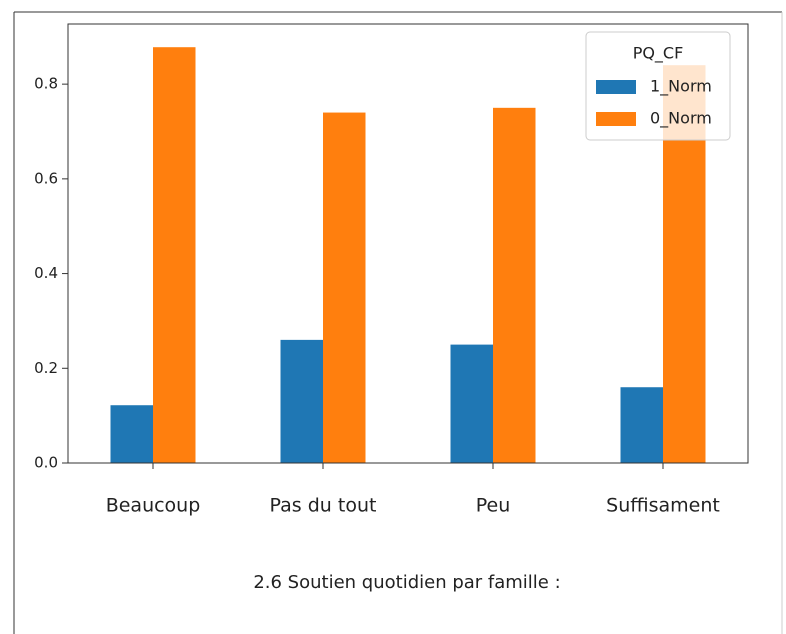 Image resolution: width=786 pixels, height=634 pixels. What do you see at coordinates (493, 506) in the screenshot?
I see `x-tick-label: Peu` at bounding box center [493, 506].